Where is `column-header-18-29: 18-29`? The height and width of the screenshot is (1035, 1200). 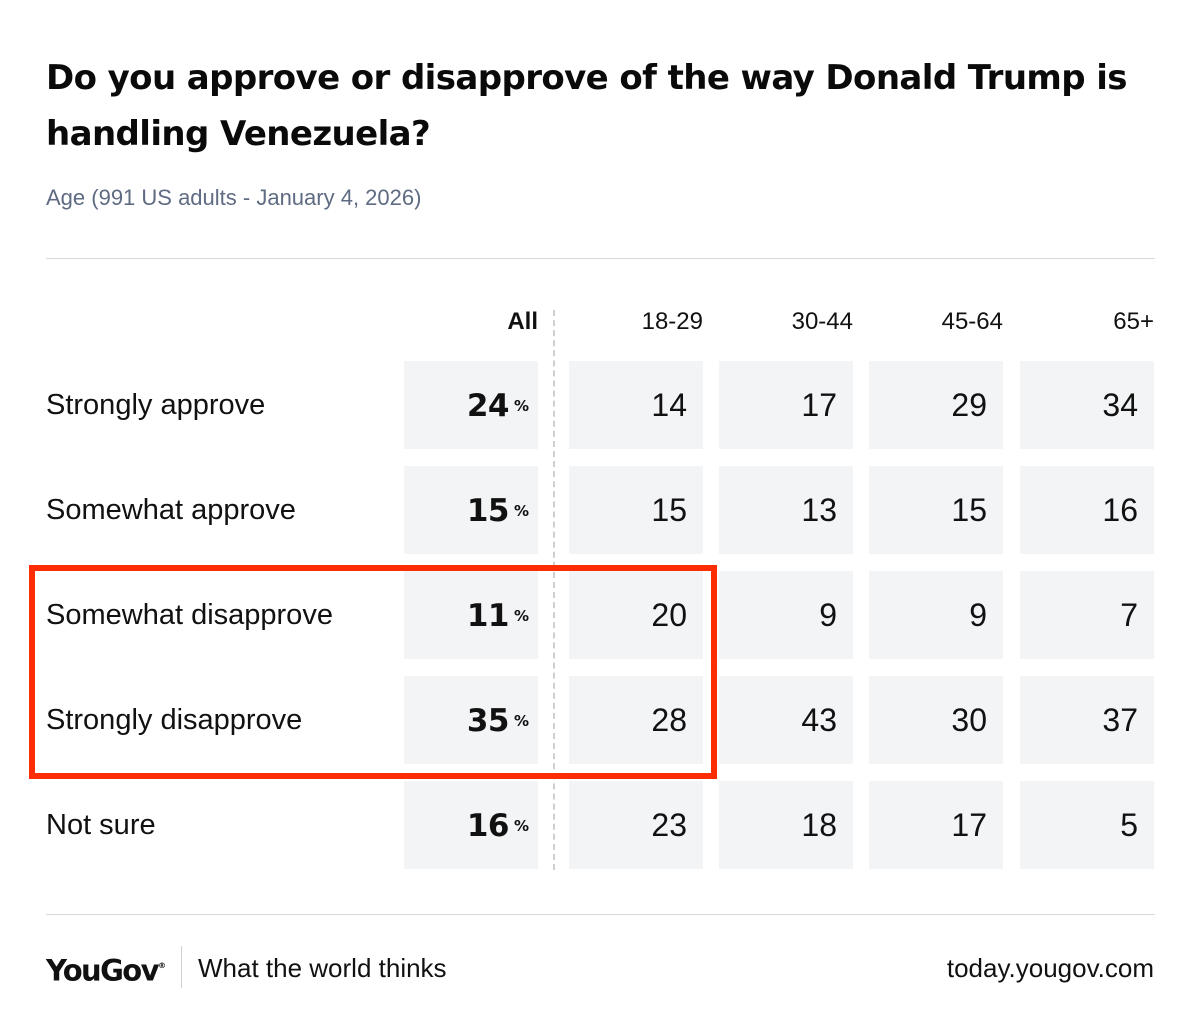 column-header-18-29: 18-29 is located at coordinates (672, 321).